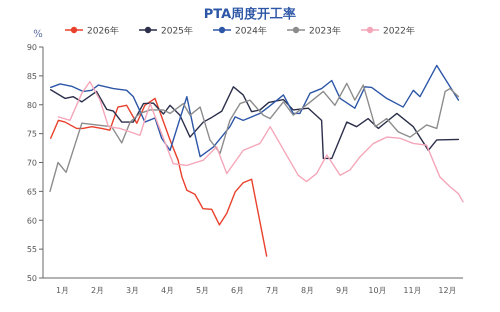 The height and width of the screenshot is (312, 500). Describe the element at coordinates (63, 290) in the screenshot. I see `xtick: 1月` at that location.